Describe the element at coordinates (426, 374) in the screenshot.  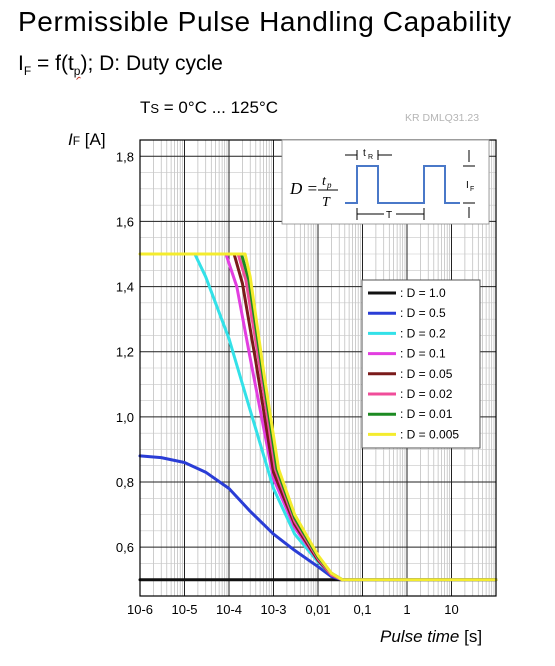
I see `legend-label: : D = 0.05` at that location.